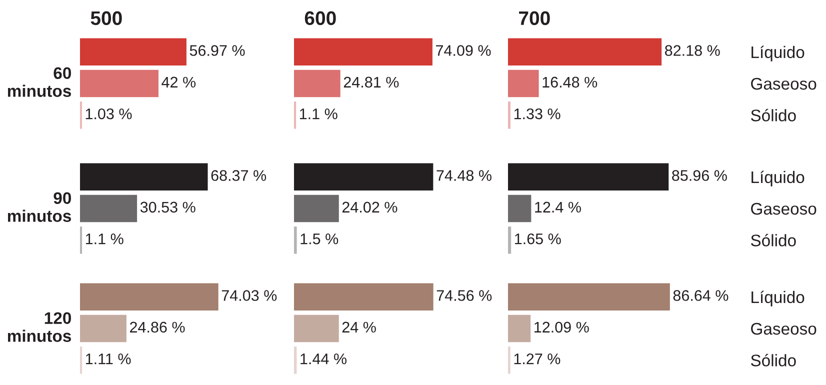  Describe the element at coordinates (109, 114) in the screenshot. I see `data-label: 1.03 %` at that location.